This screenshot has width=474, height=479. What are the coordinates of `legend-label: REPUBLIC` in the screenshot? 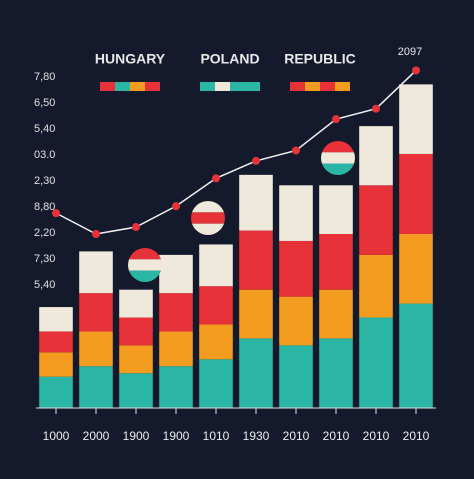 It's located at (320, 59).